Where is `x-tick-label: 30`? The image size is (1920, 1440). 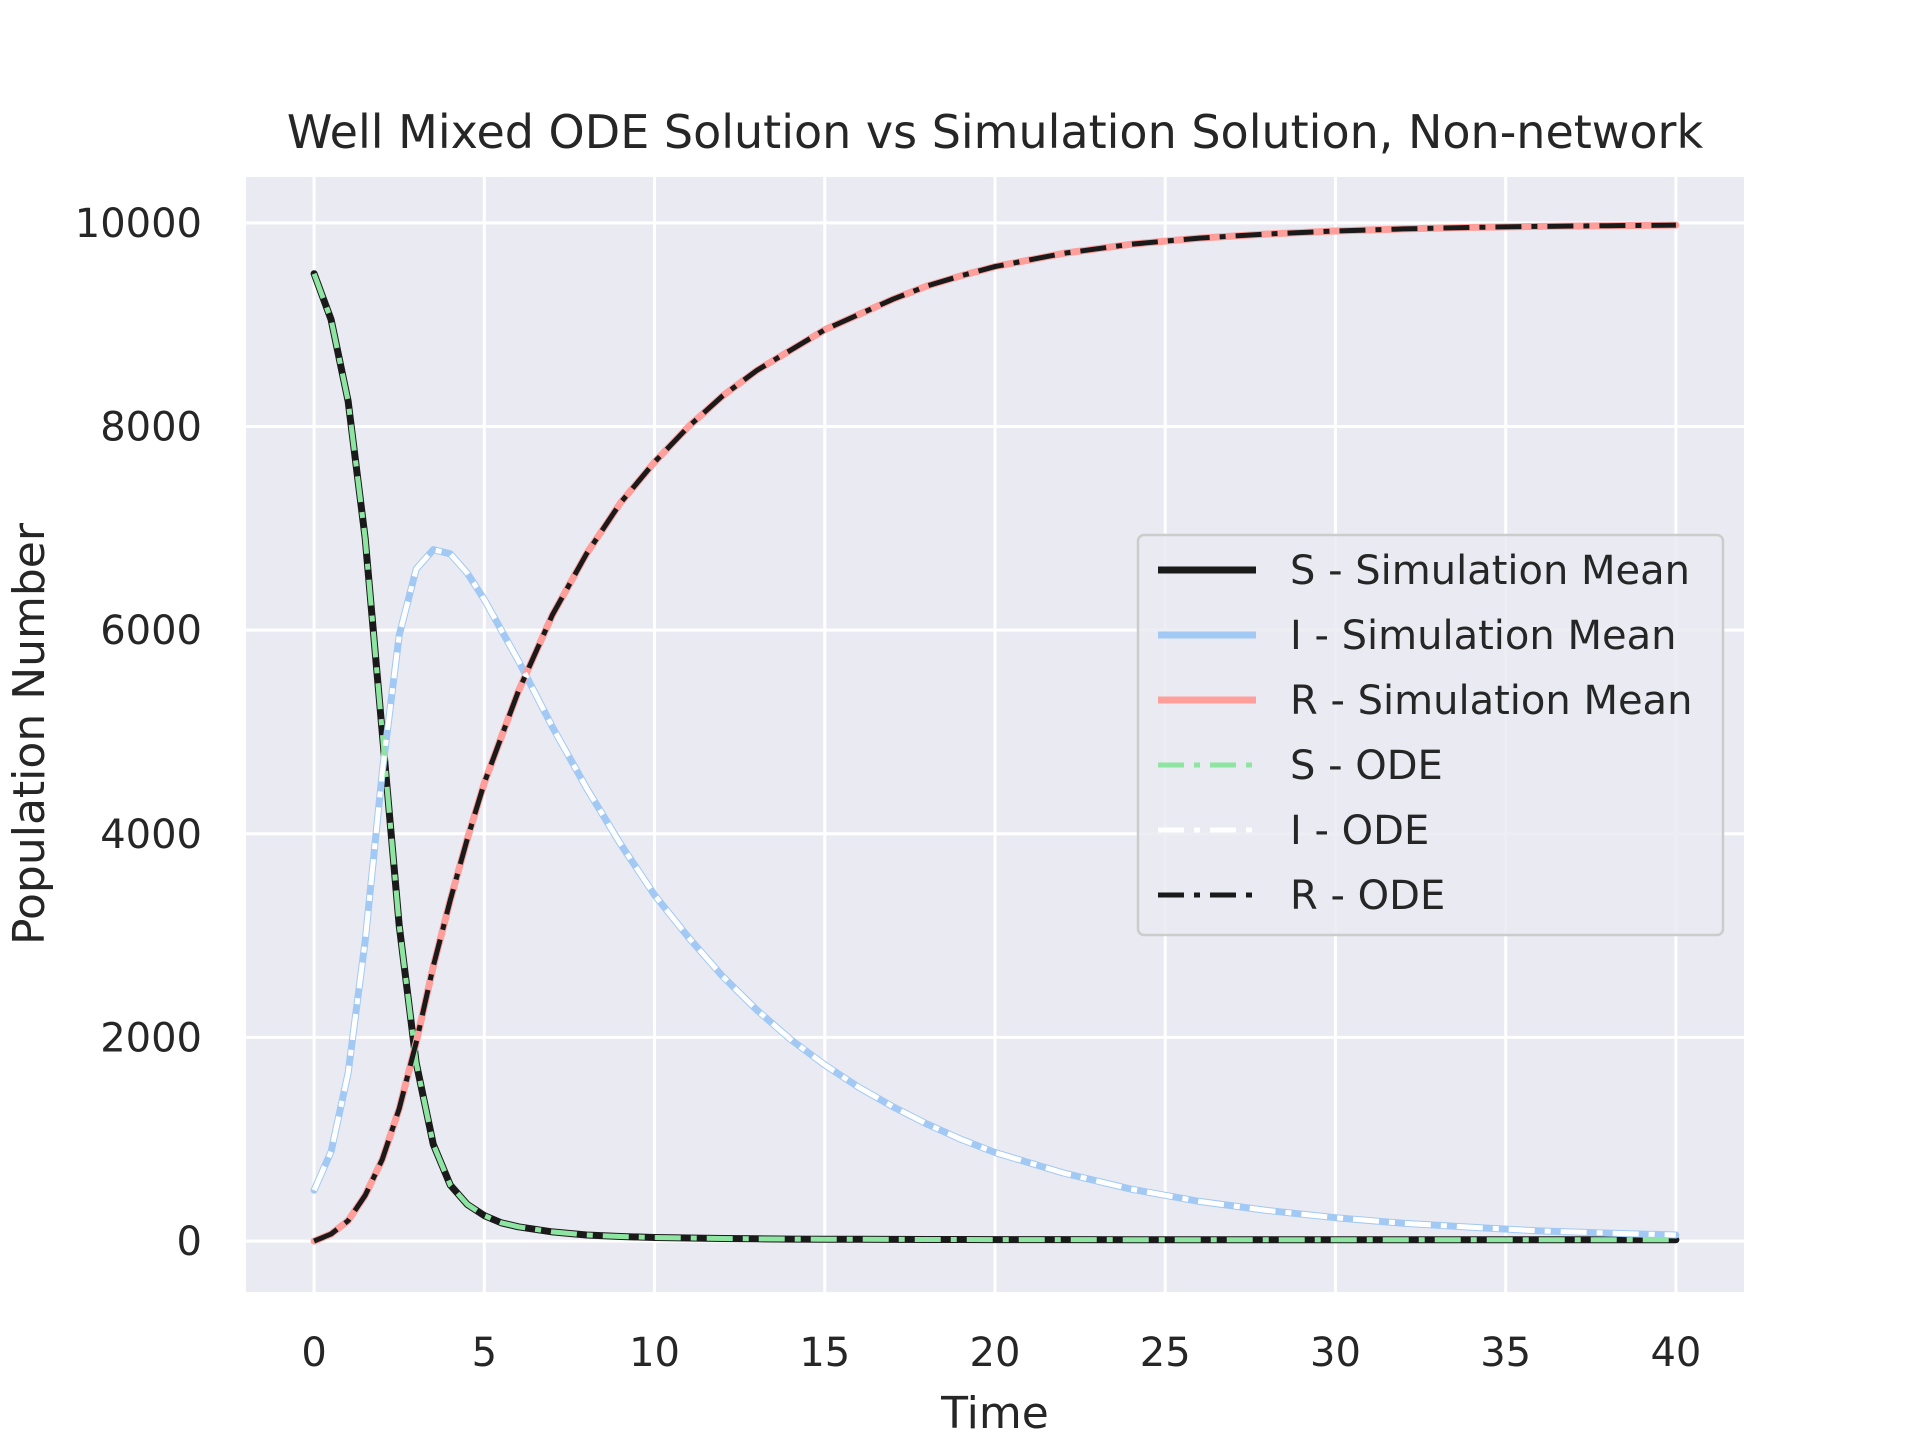
x-tick-label: 30 is located at coordinates (1335, 1353).